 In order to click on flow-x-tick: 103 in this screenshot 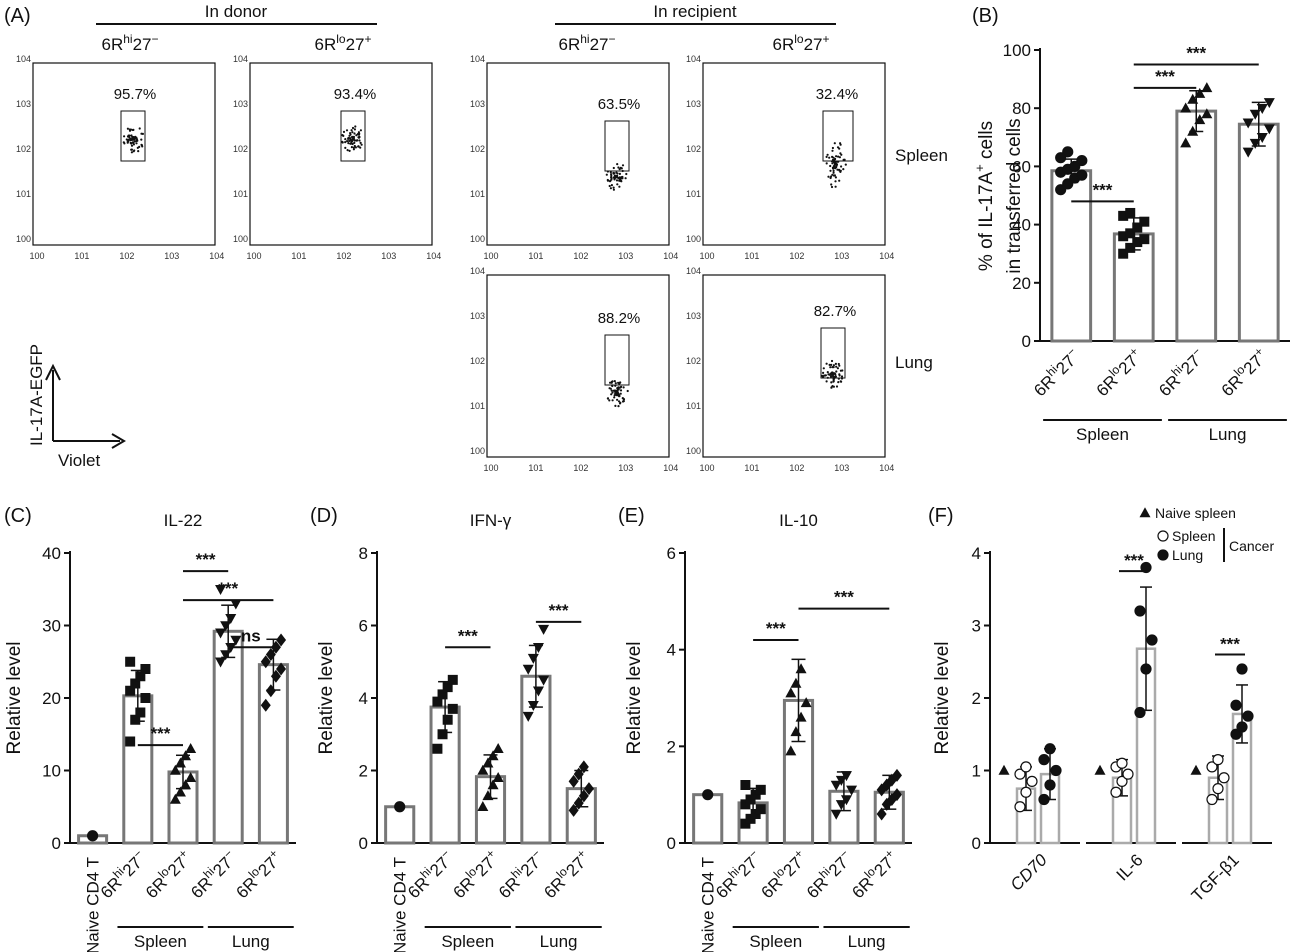, I will do `click(841, 256)`.